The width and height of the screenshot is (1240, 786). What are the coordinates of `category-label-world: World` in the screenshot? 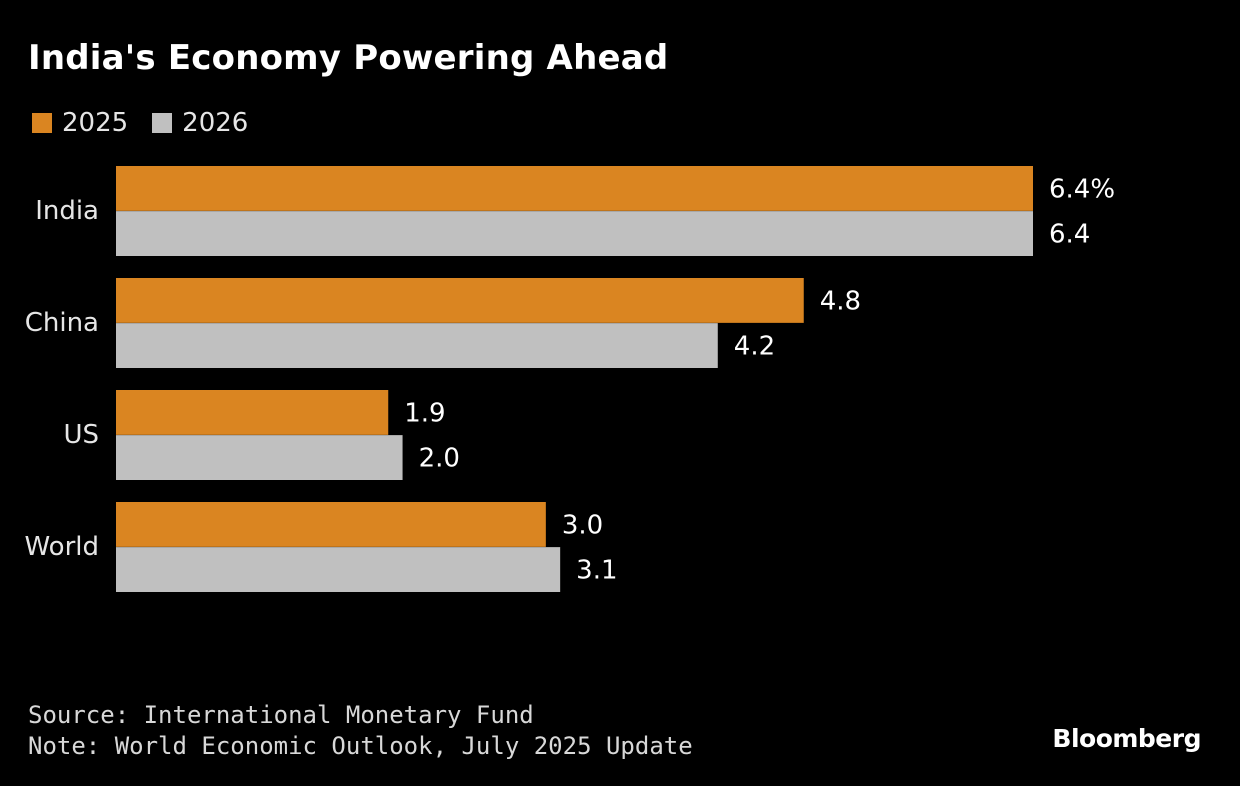 It's located at (61, 547).